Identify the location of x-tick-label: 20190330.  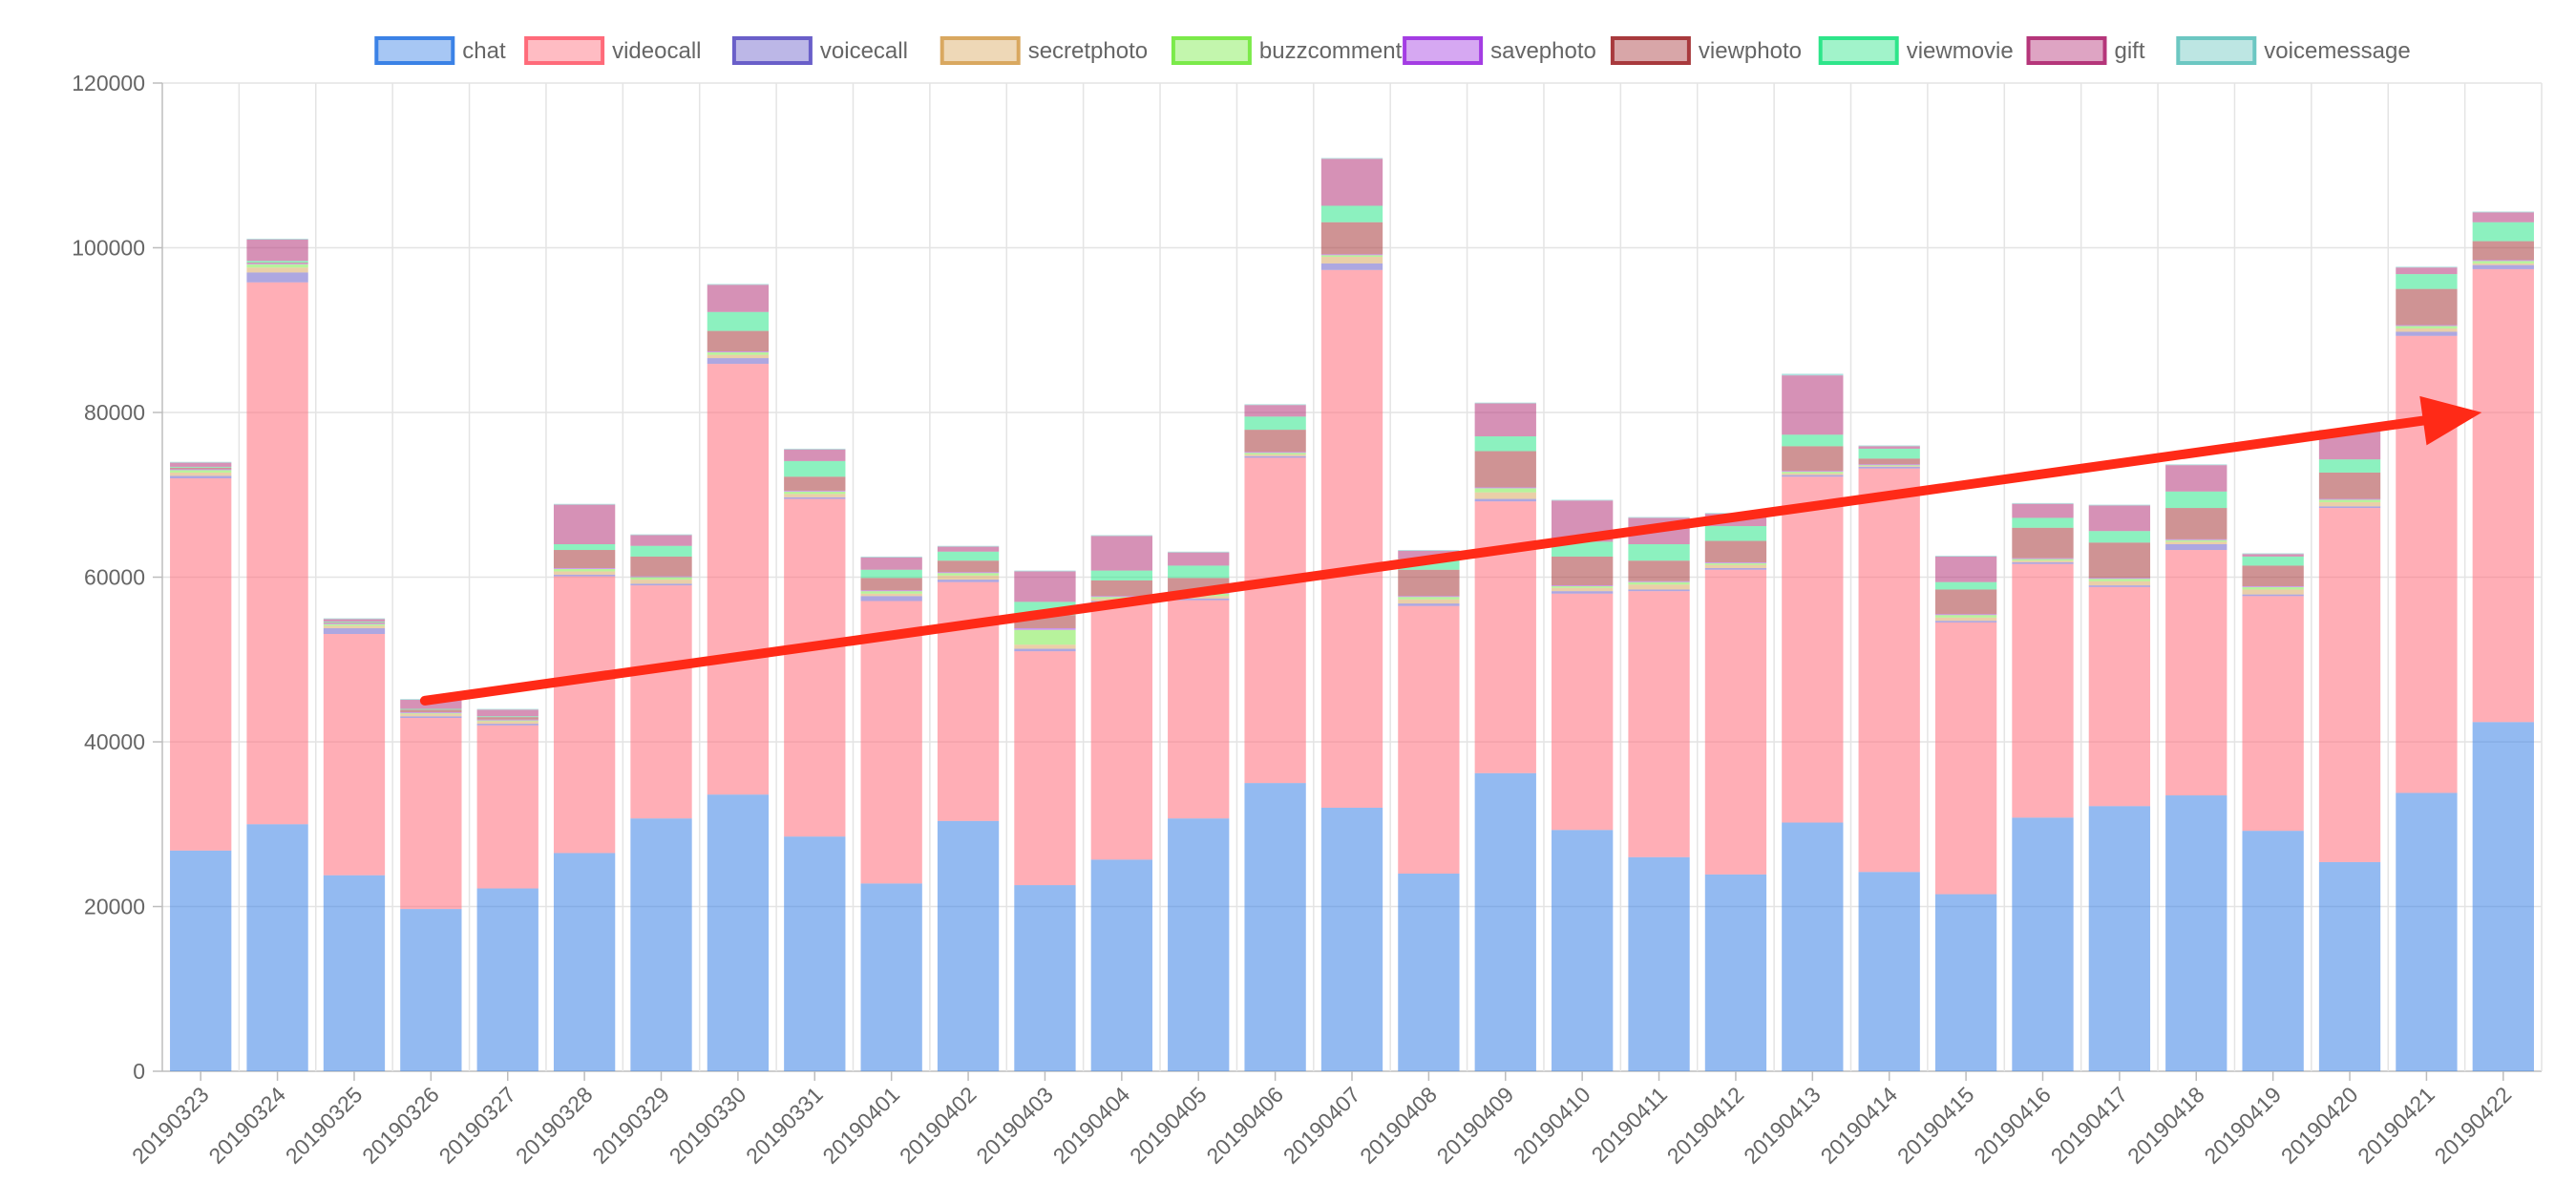
(708, 1125).